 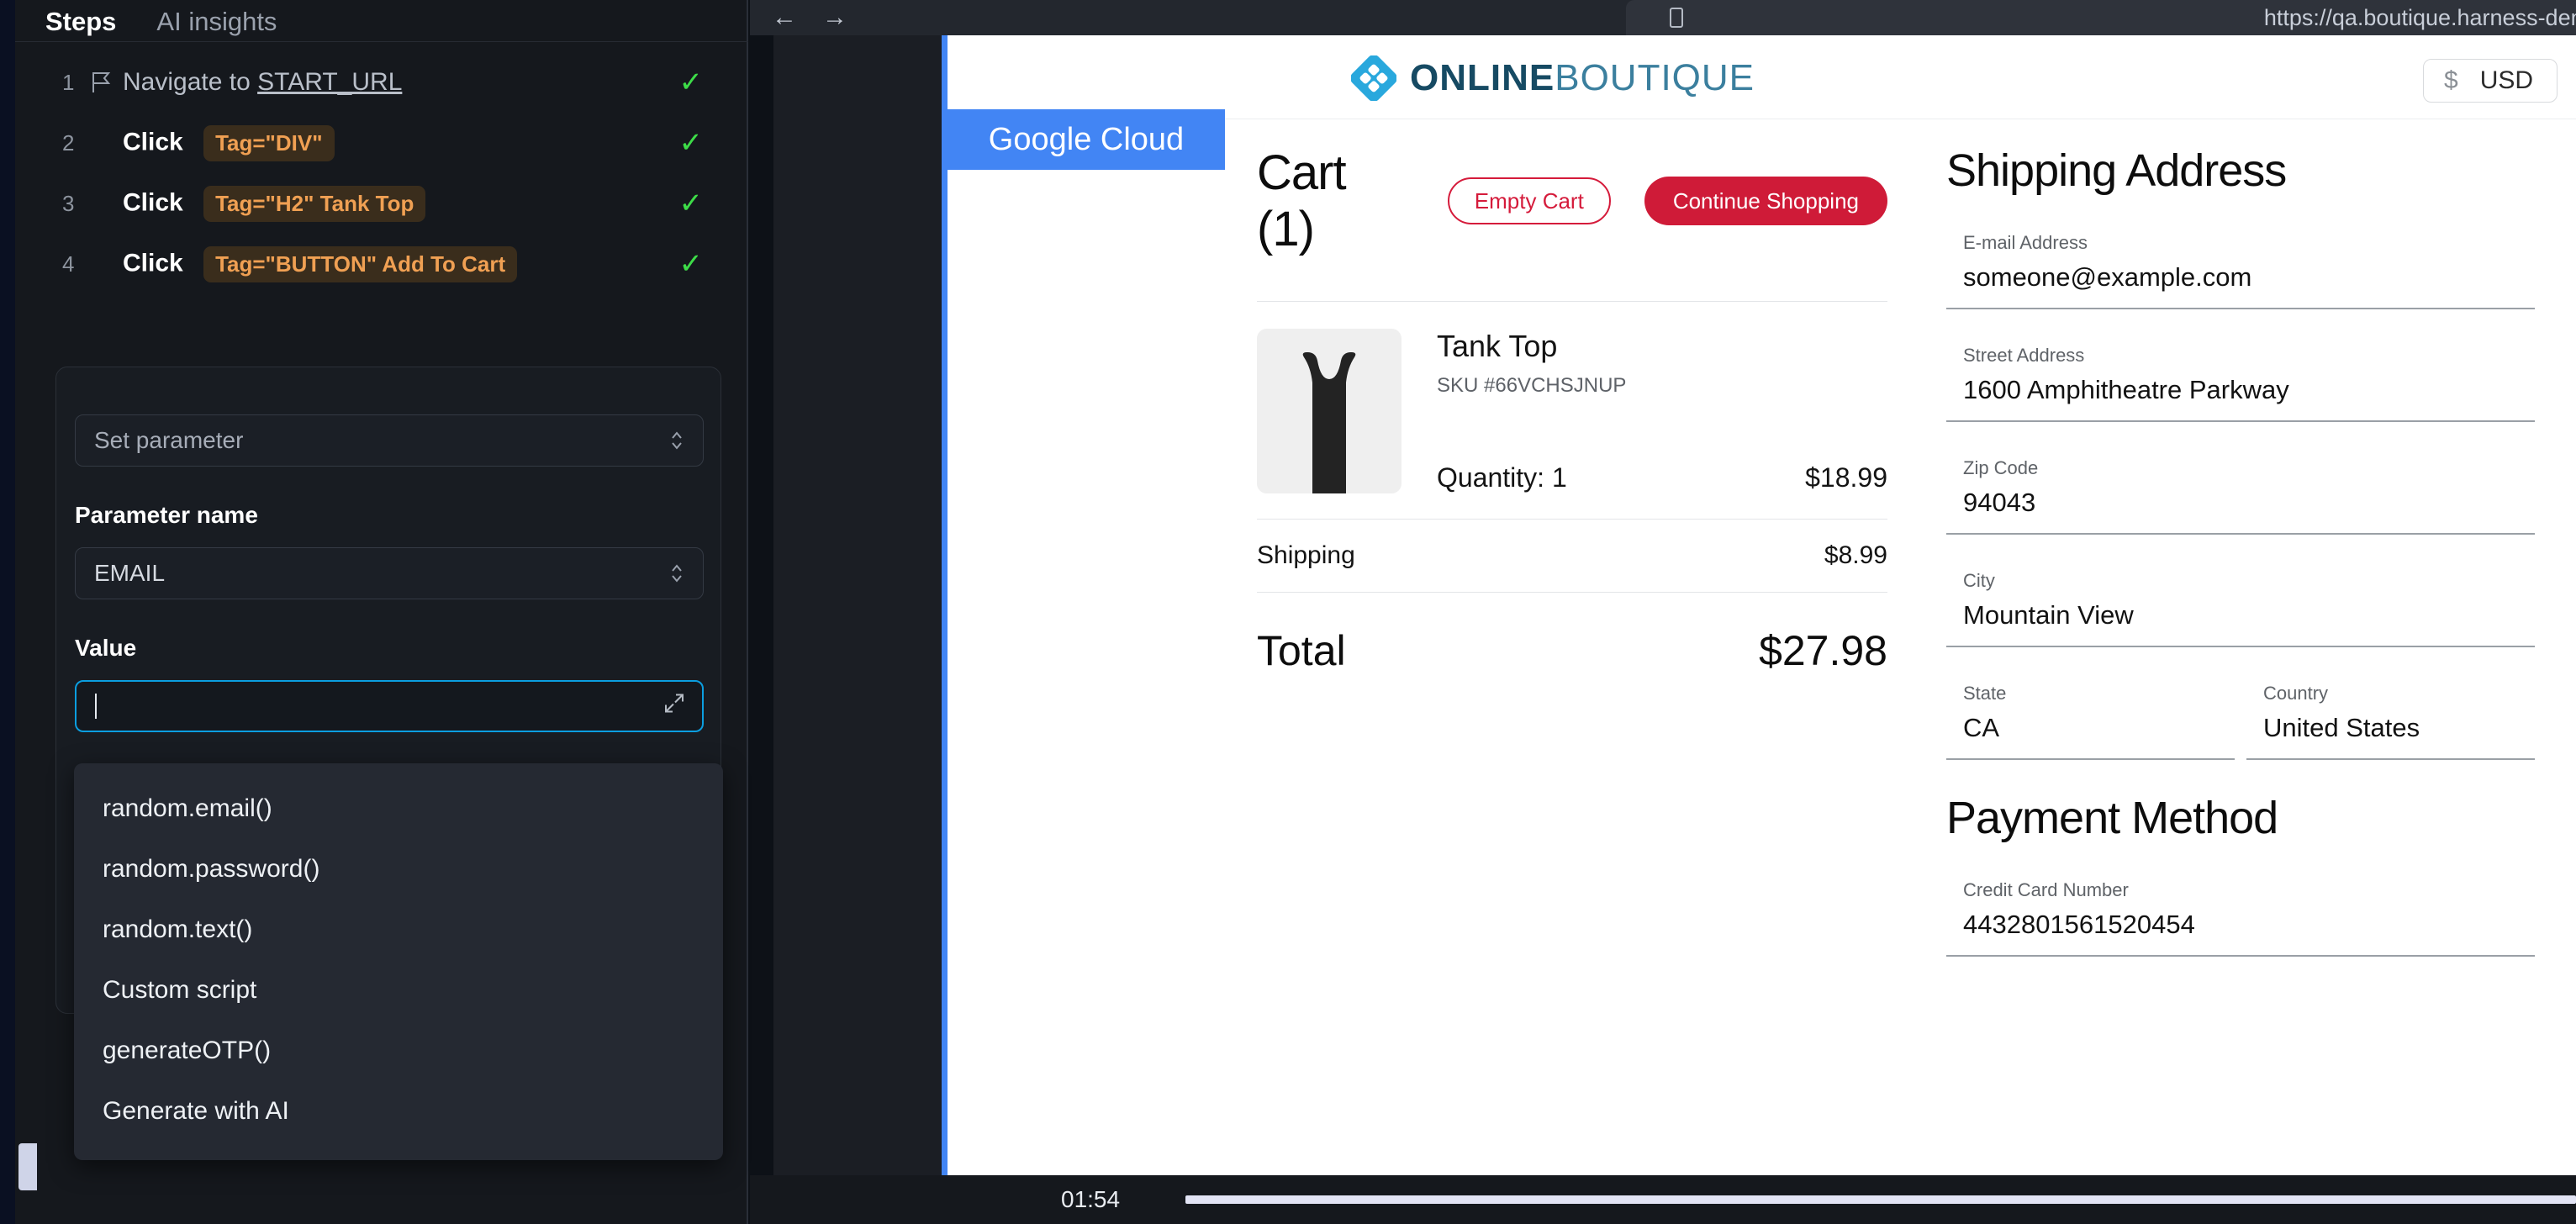 What do you see at coordinates (187, 82) in the screenshot?
I see `step-action-label: Navigate to` at bounding box center [187, 82].